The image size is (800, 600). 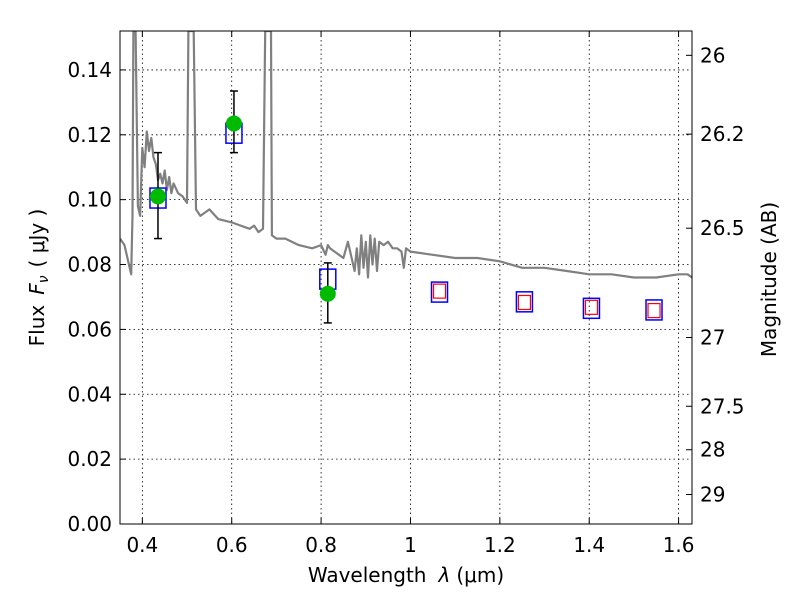 What do you see at coordinates (232, 545) in the screenshot?
I see `x-tick-label: 0.6` at bounding box center [232, 545].